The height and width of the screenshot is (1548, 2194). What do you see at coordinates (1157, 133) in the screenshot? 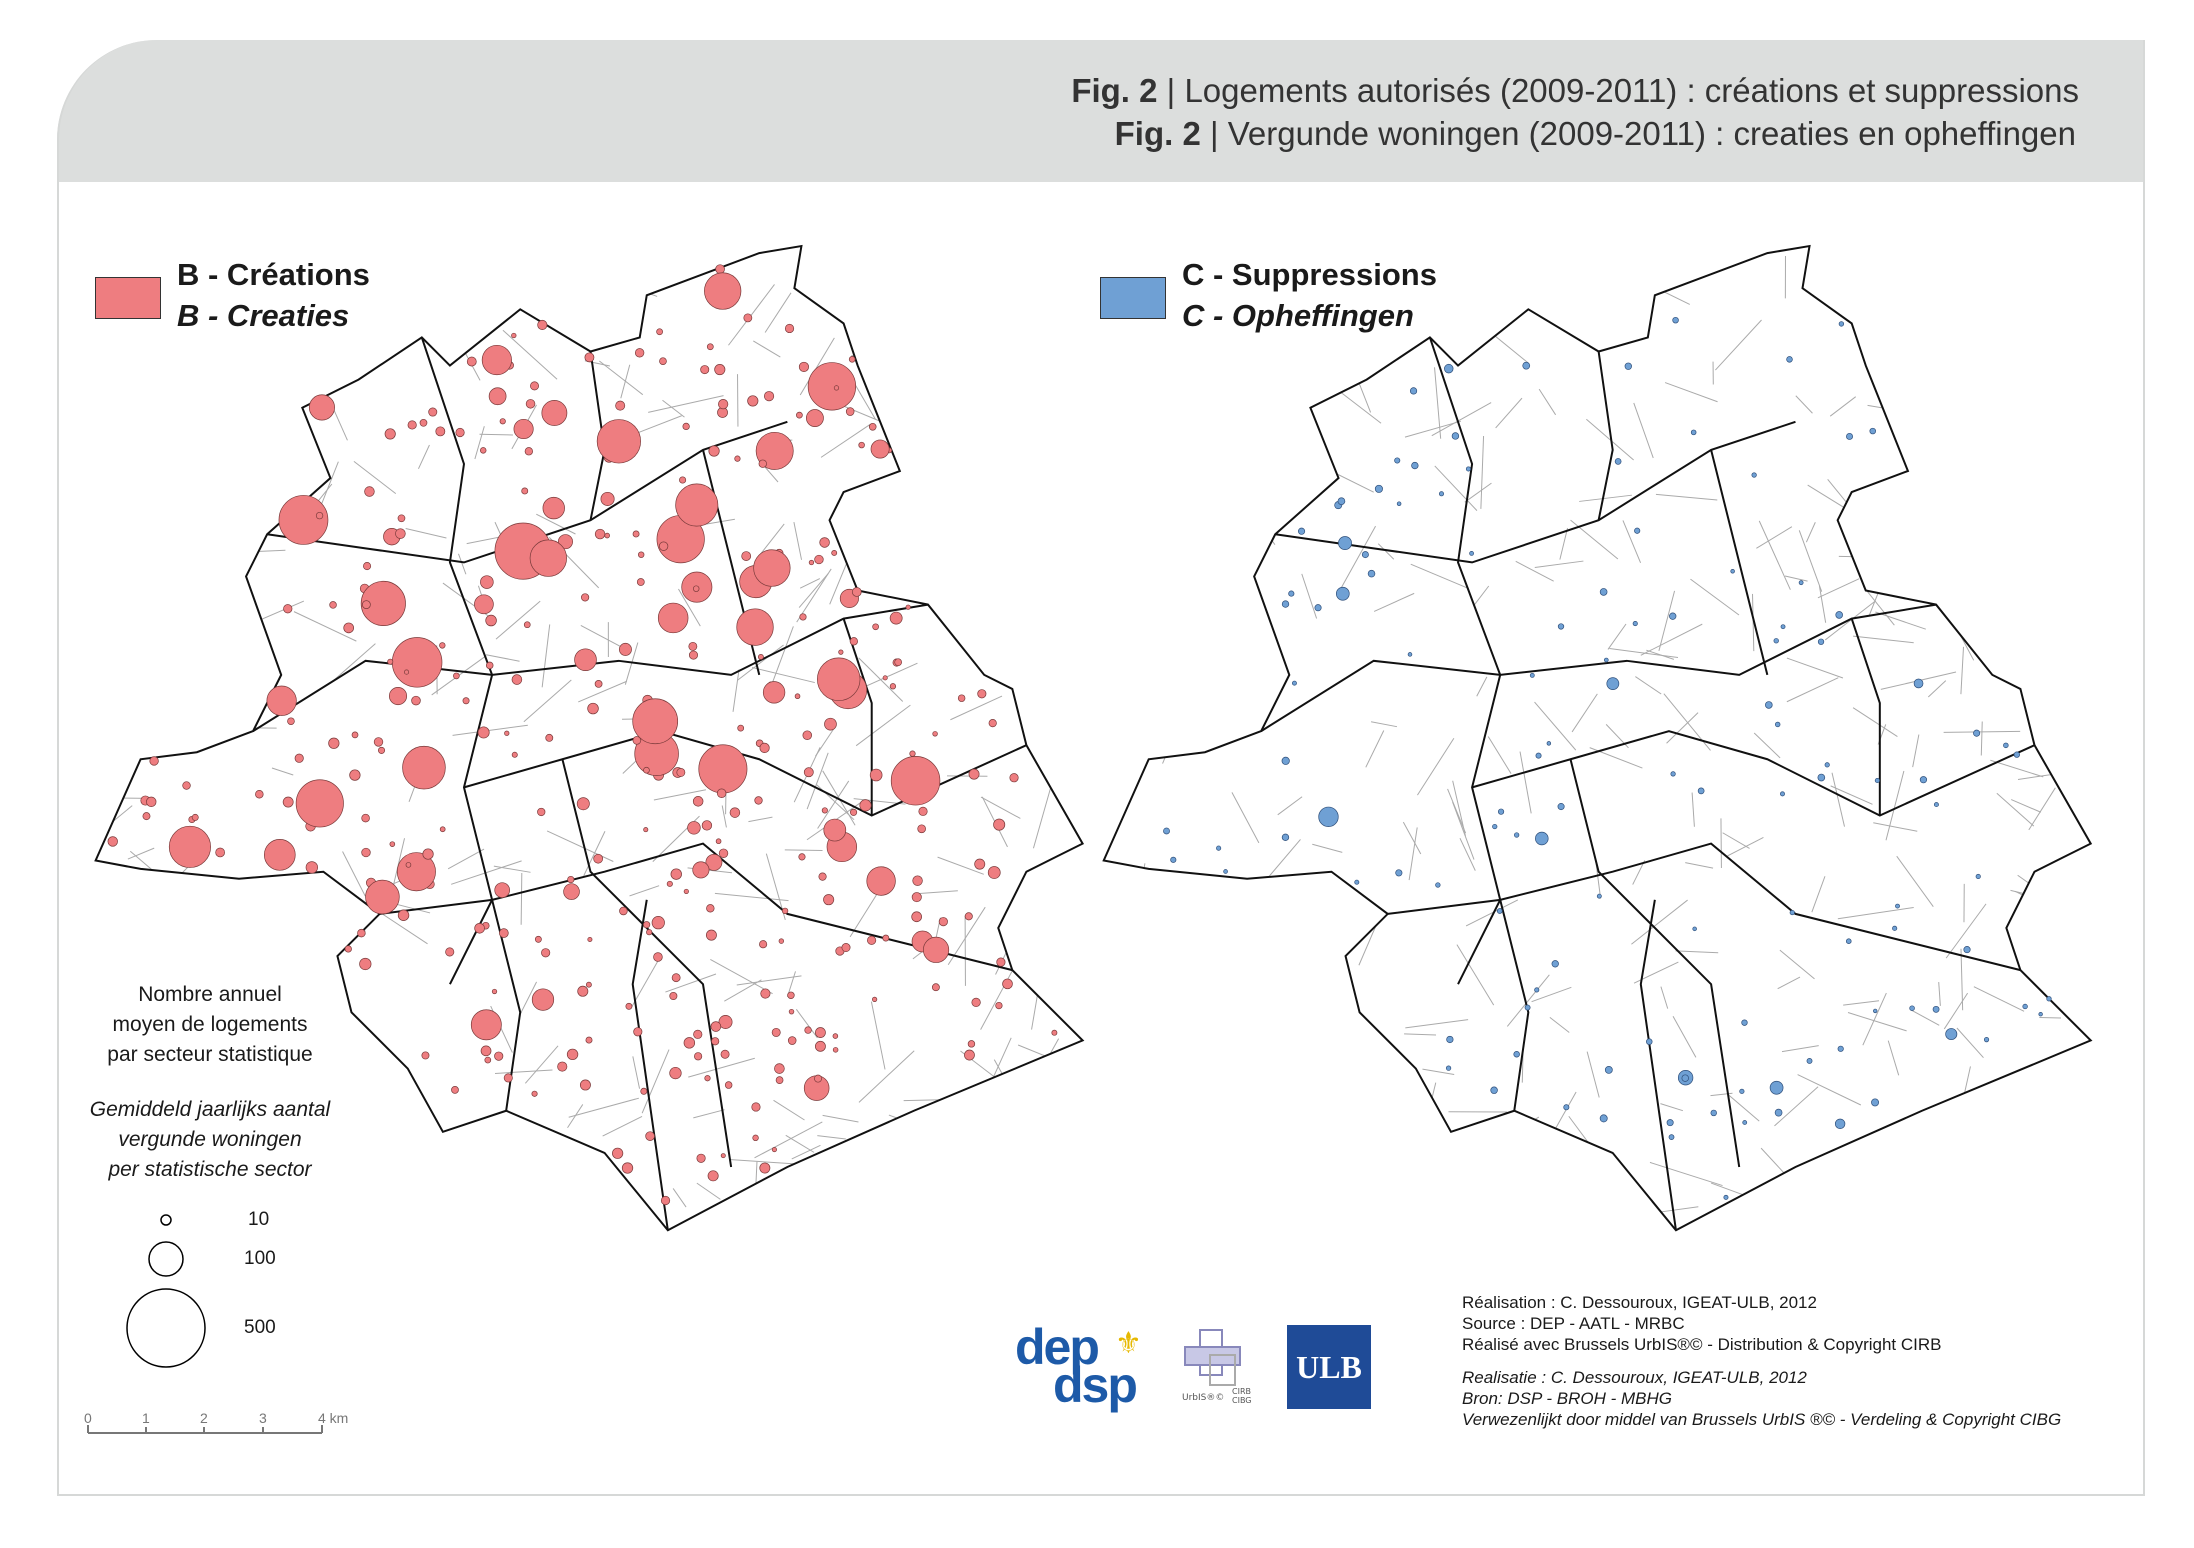
I see `fig-label: Fig. 2` at bounding box center [1157, 133].